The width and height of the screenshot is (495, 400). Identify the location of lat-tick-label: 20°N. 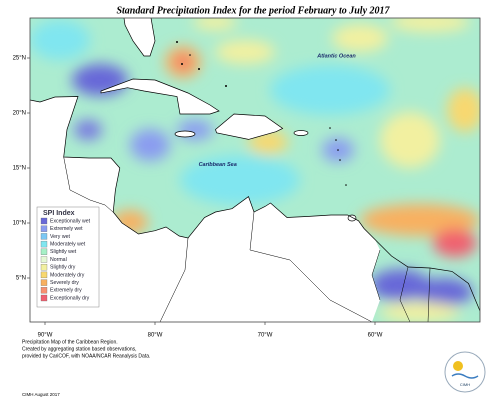
(19, 114).